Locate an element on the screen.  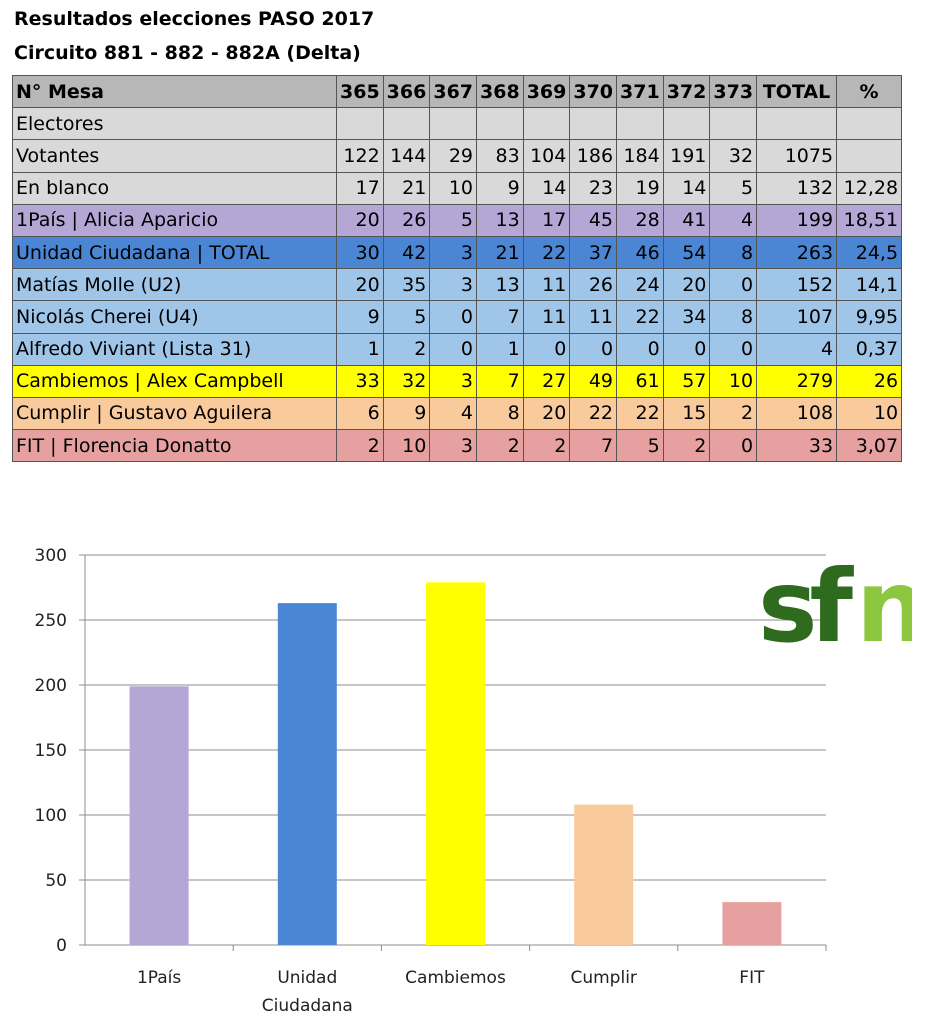
table-cell: 370 is located at coordinates (593, 91).